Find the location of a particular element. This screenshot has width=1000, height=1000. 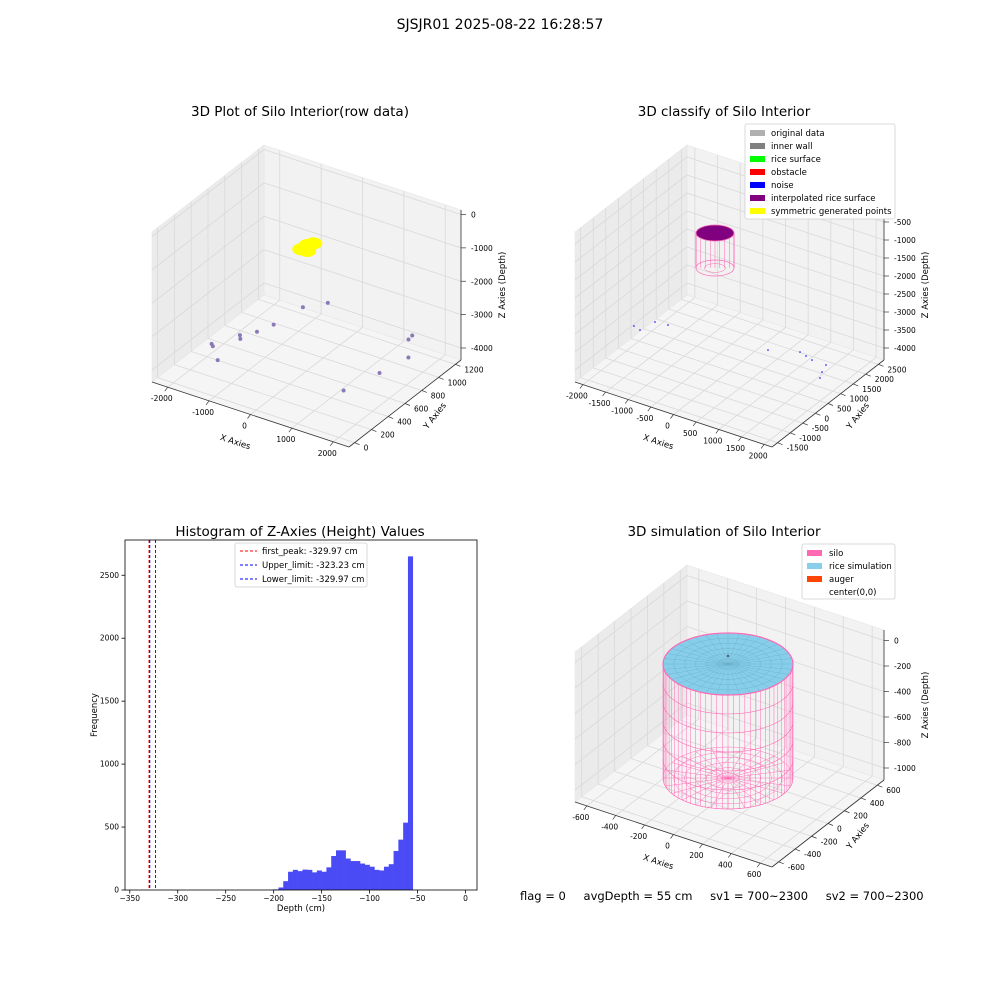

legend-label: Upper_limit: -323.23 cm is located at coordinates (313, 566).